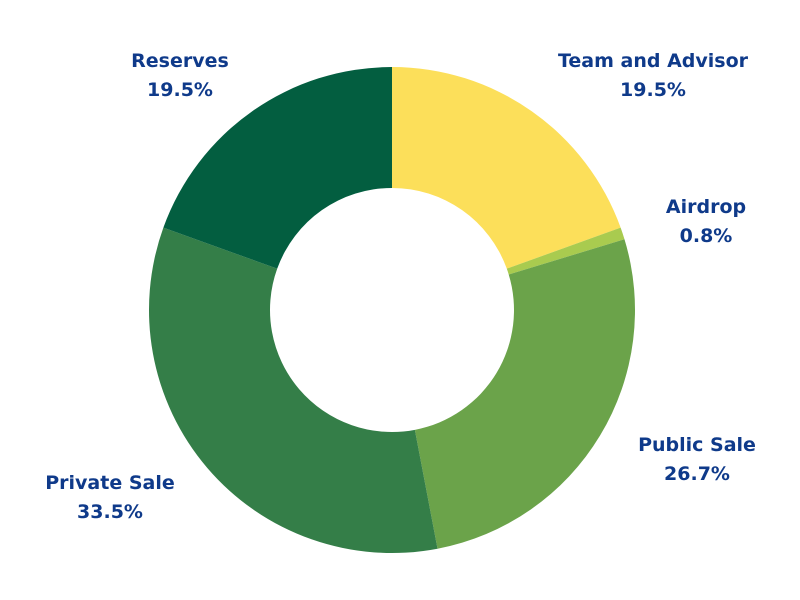 The image size is (800, 600). What do you see at coordinates (110, 483) in the screenshot?
I see `slice-label-private-sale: Private Sale` at bounding box center [110, 483].